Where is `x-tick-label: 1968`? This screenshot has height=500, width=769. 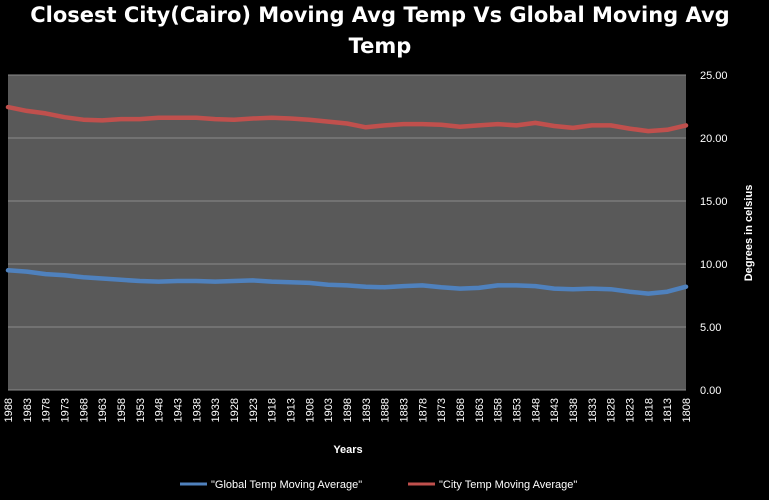 x-tick-label: 1968 is located at coordinates (84, 410).